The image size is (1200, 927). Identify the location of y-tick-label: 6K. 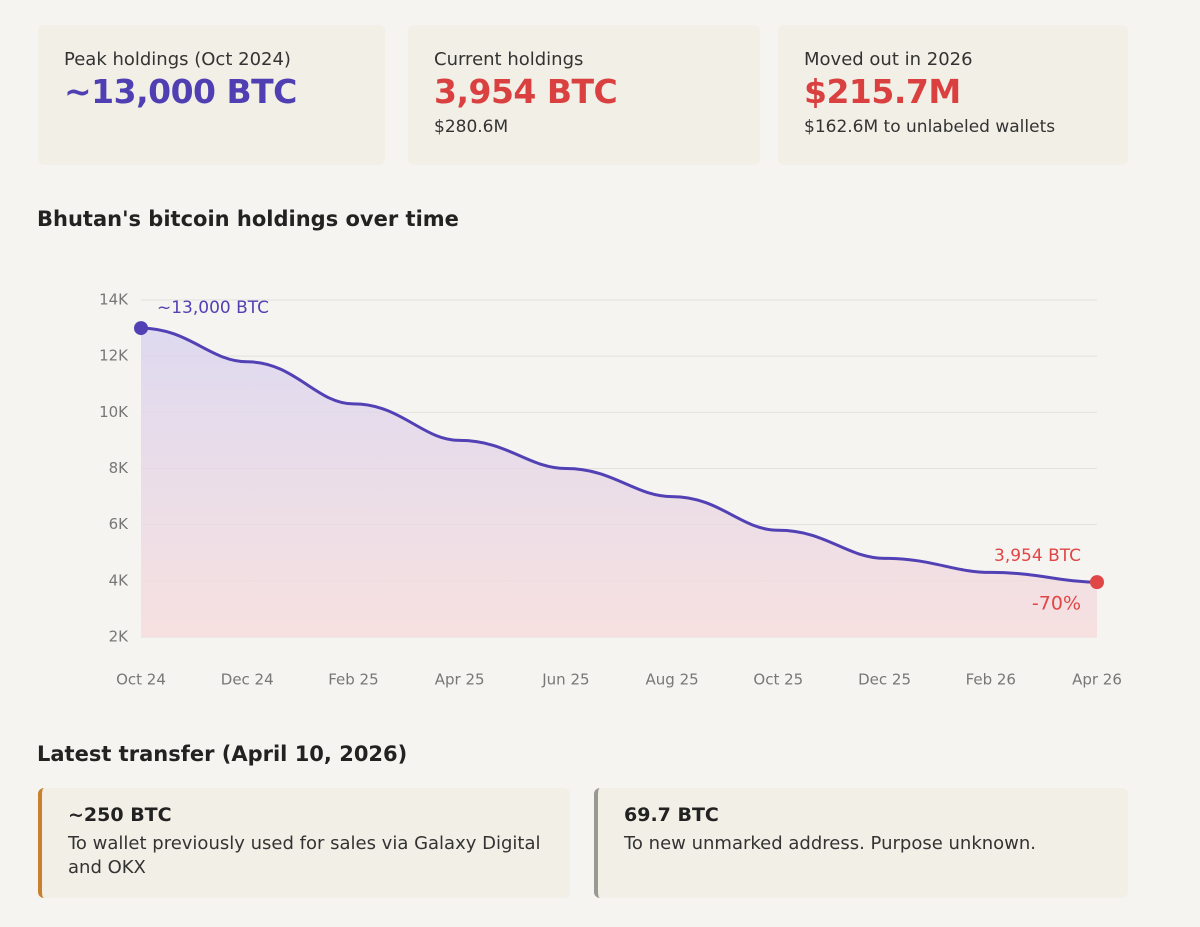
(119, 524).